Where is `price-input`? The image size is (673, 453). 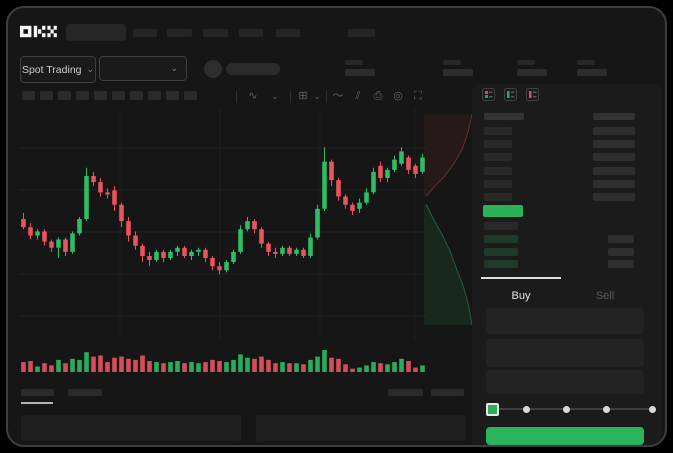 price-input is located at coordinates (565, 321).